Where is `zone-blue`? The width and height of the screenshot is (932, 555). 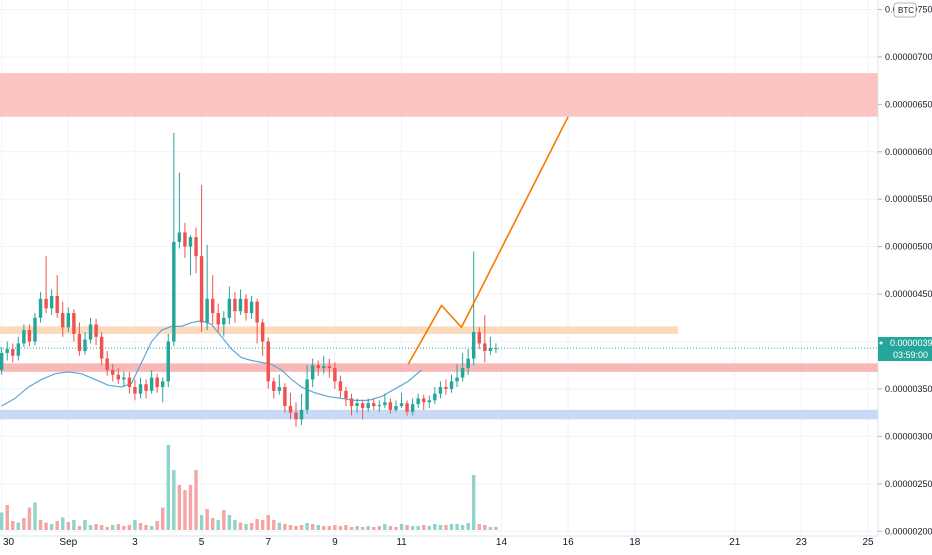
zone-blue is located at coordinates (439, 414).